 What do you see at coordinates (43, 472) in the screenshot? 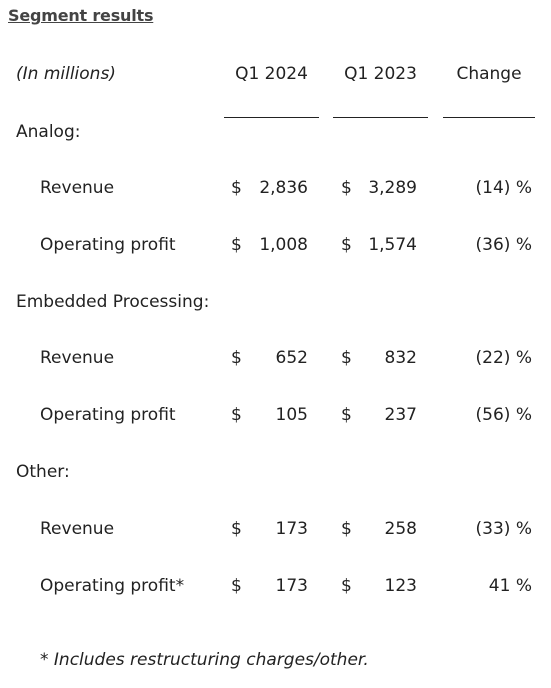
I see `segment-name: Other:` at bounding box center [43, 472].